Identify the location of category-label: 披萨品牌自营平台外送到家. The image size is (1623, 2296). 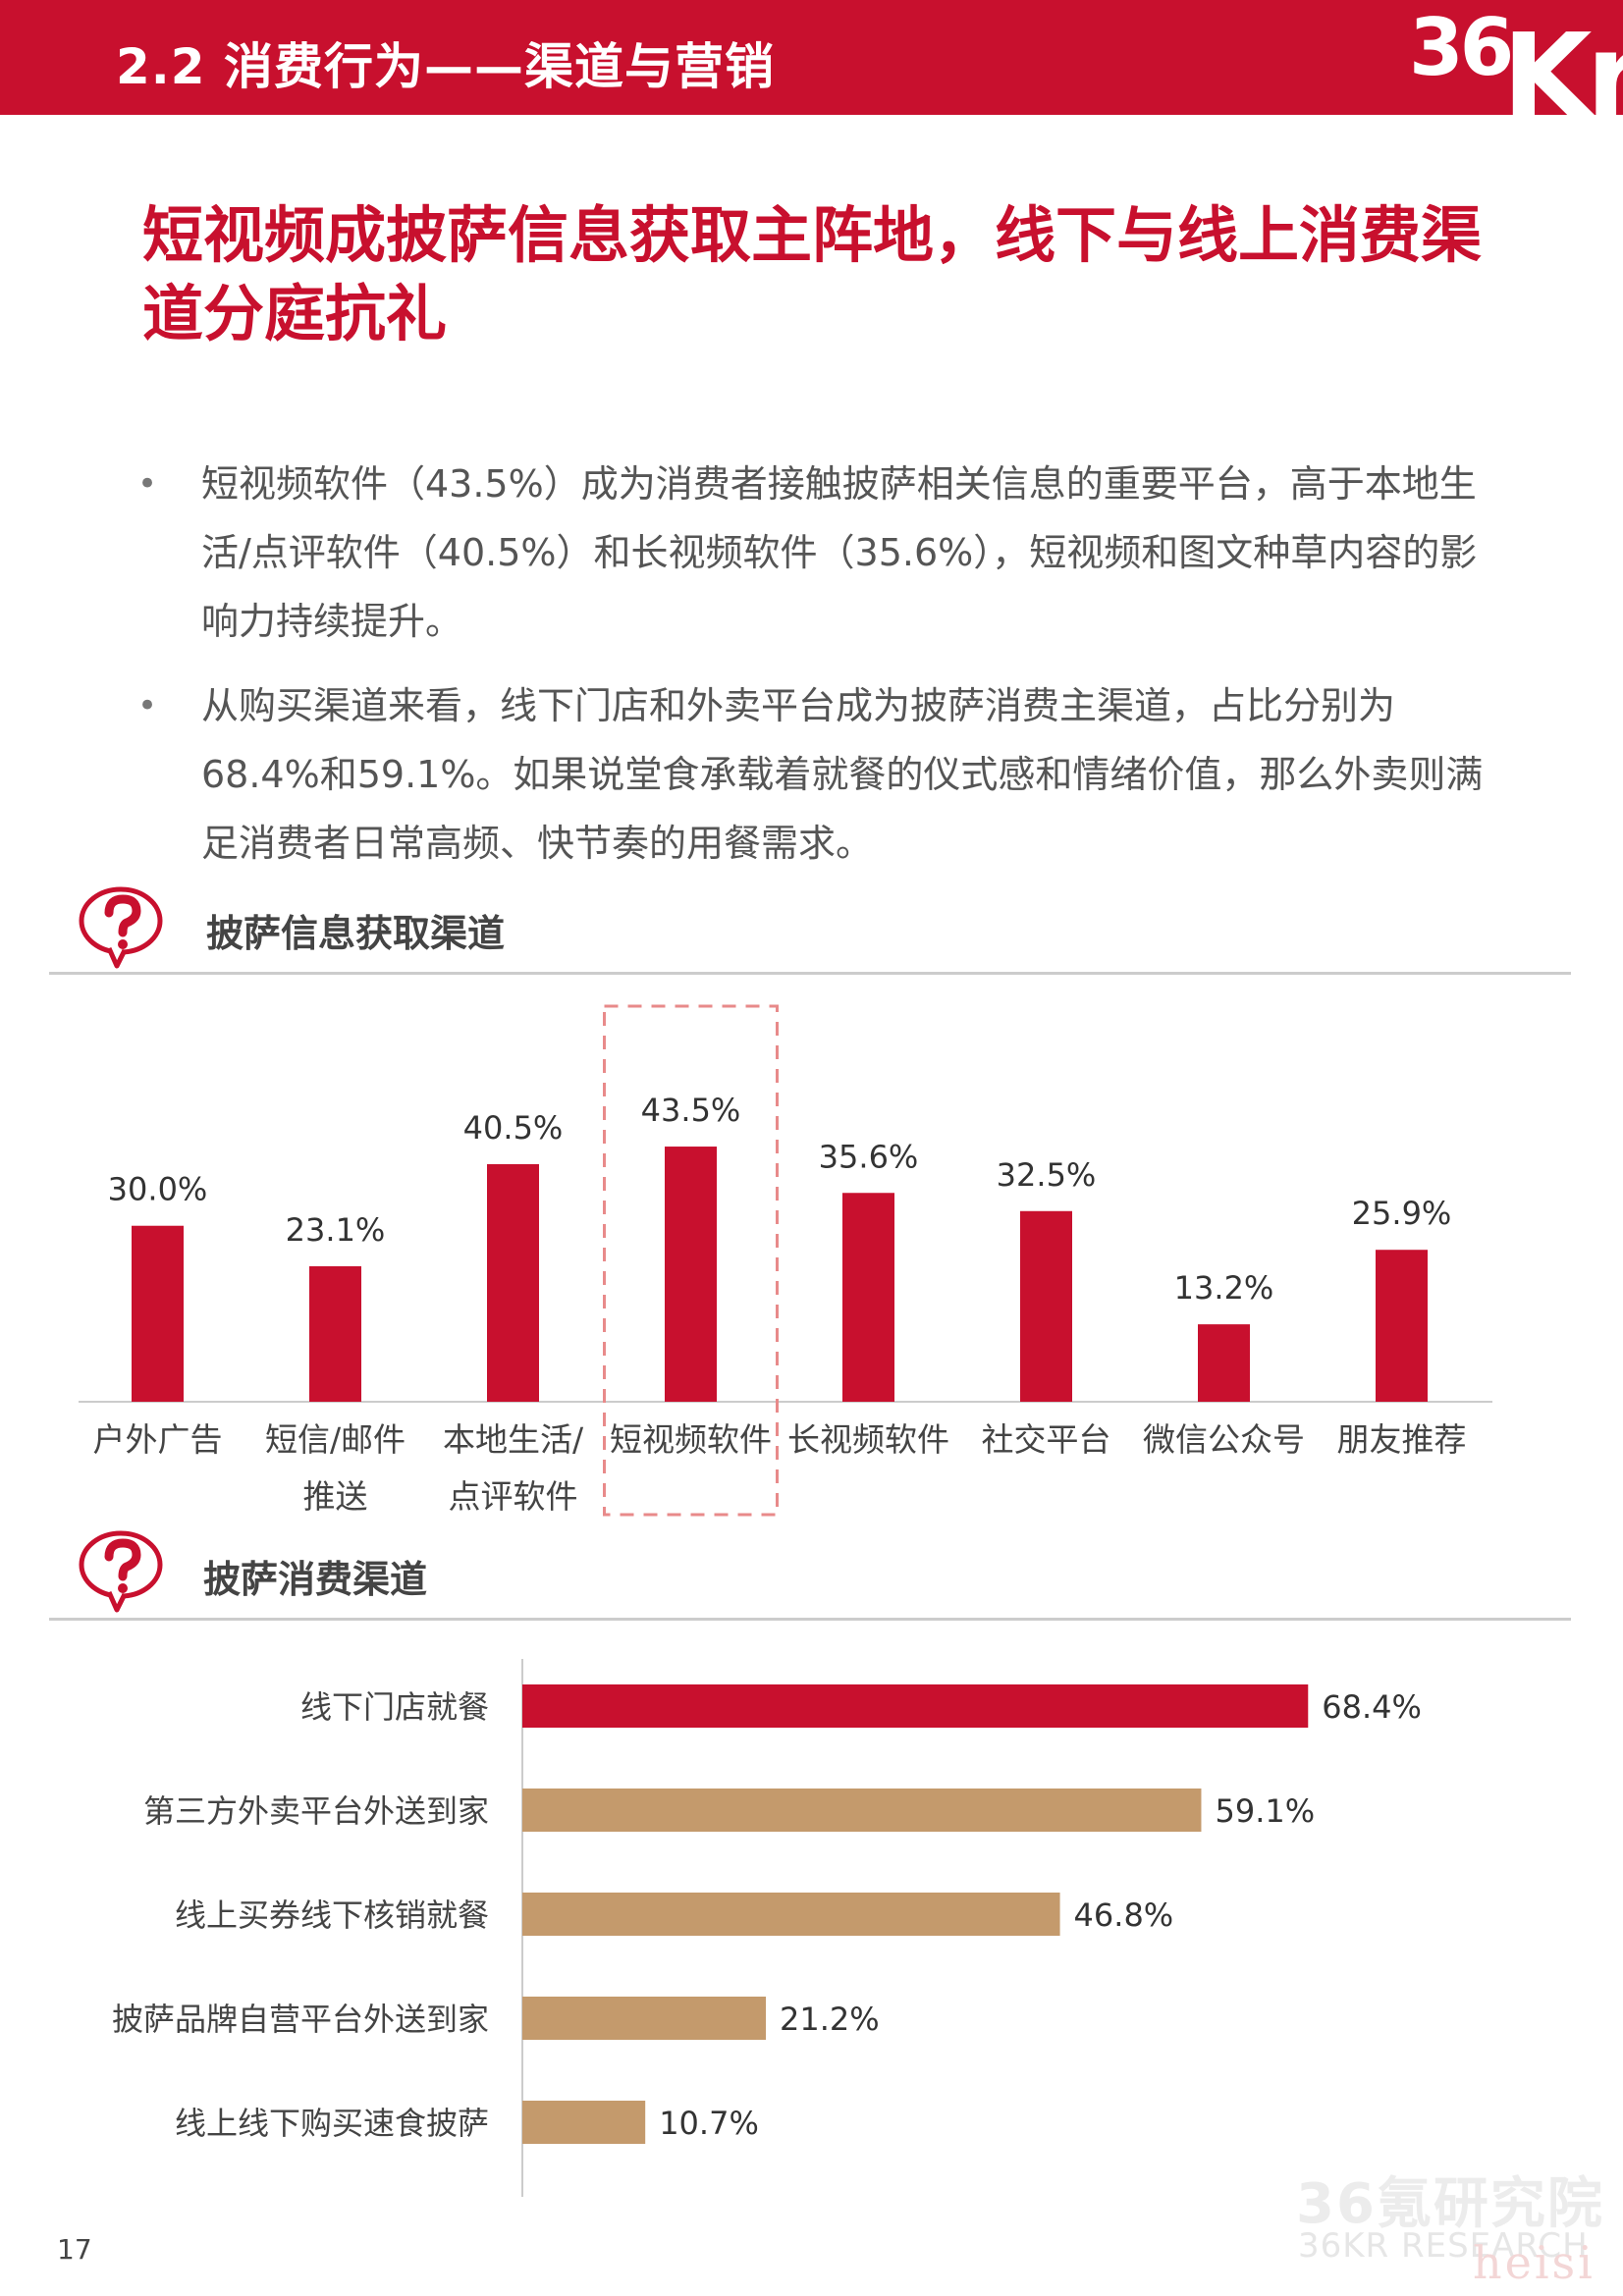
(300, 2020).